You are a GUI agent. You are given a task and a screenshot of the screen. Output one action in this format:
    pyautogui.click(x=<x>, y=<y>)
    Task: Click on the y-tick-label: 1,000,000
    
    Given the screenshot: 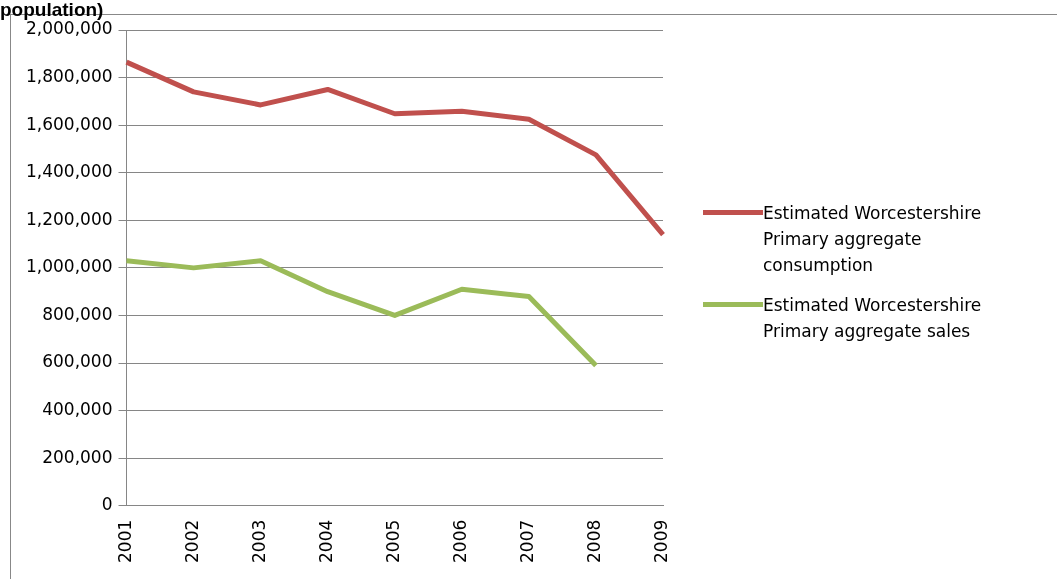 What is the action you would take?
    pyautogui.click(x=69, y=266)
    